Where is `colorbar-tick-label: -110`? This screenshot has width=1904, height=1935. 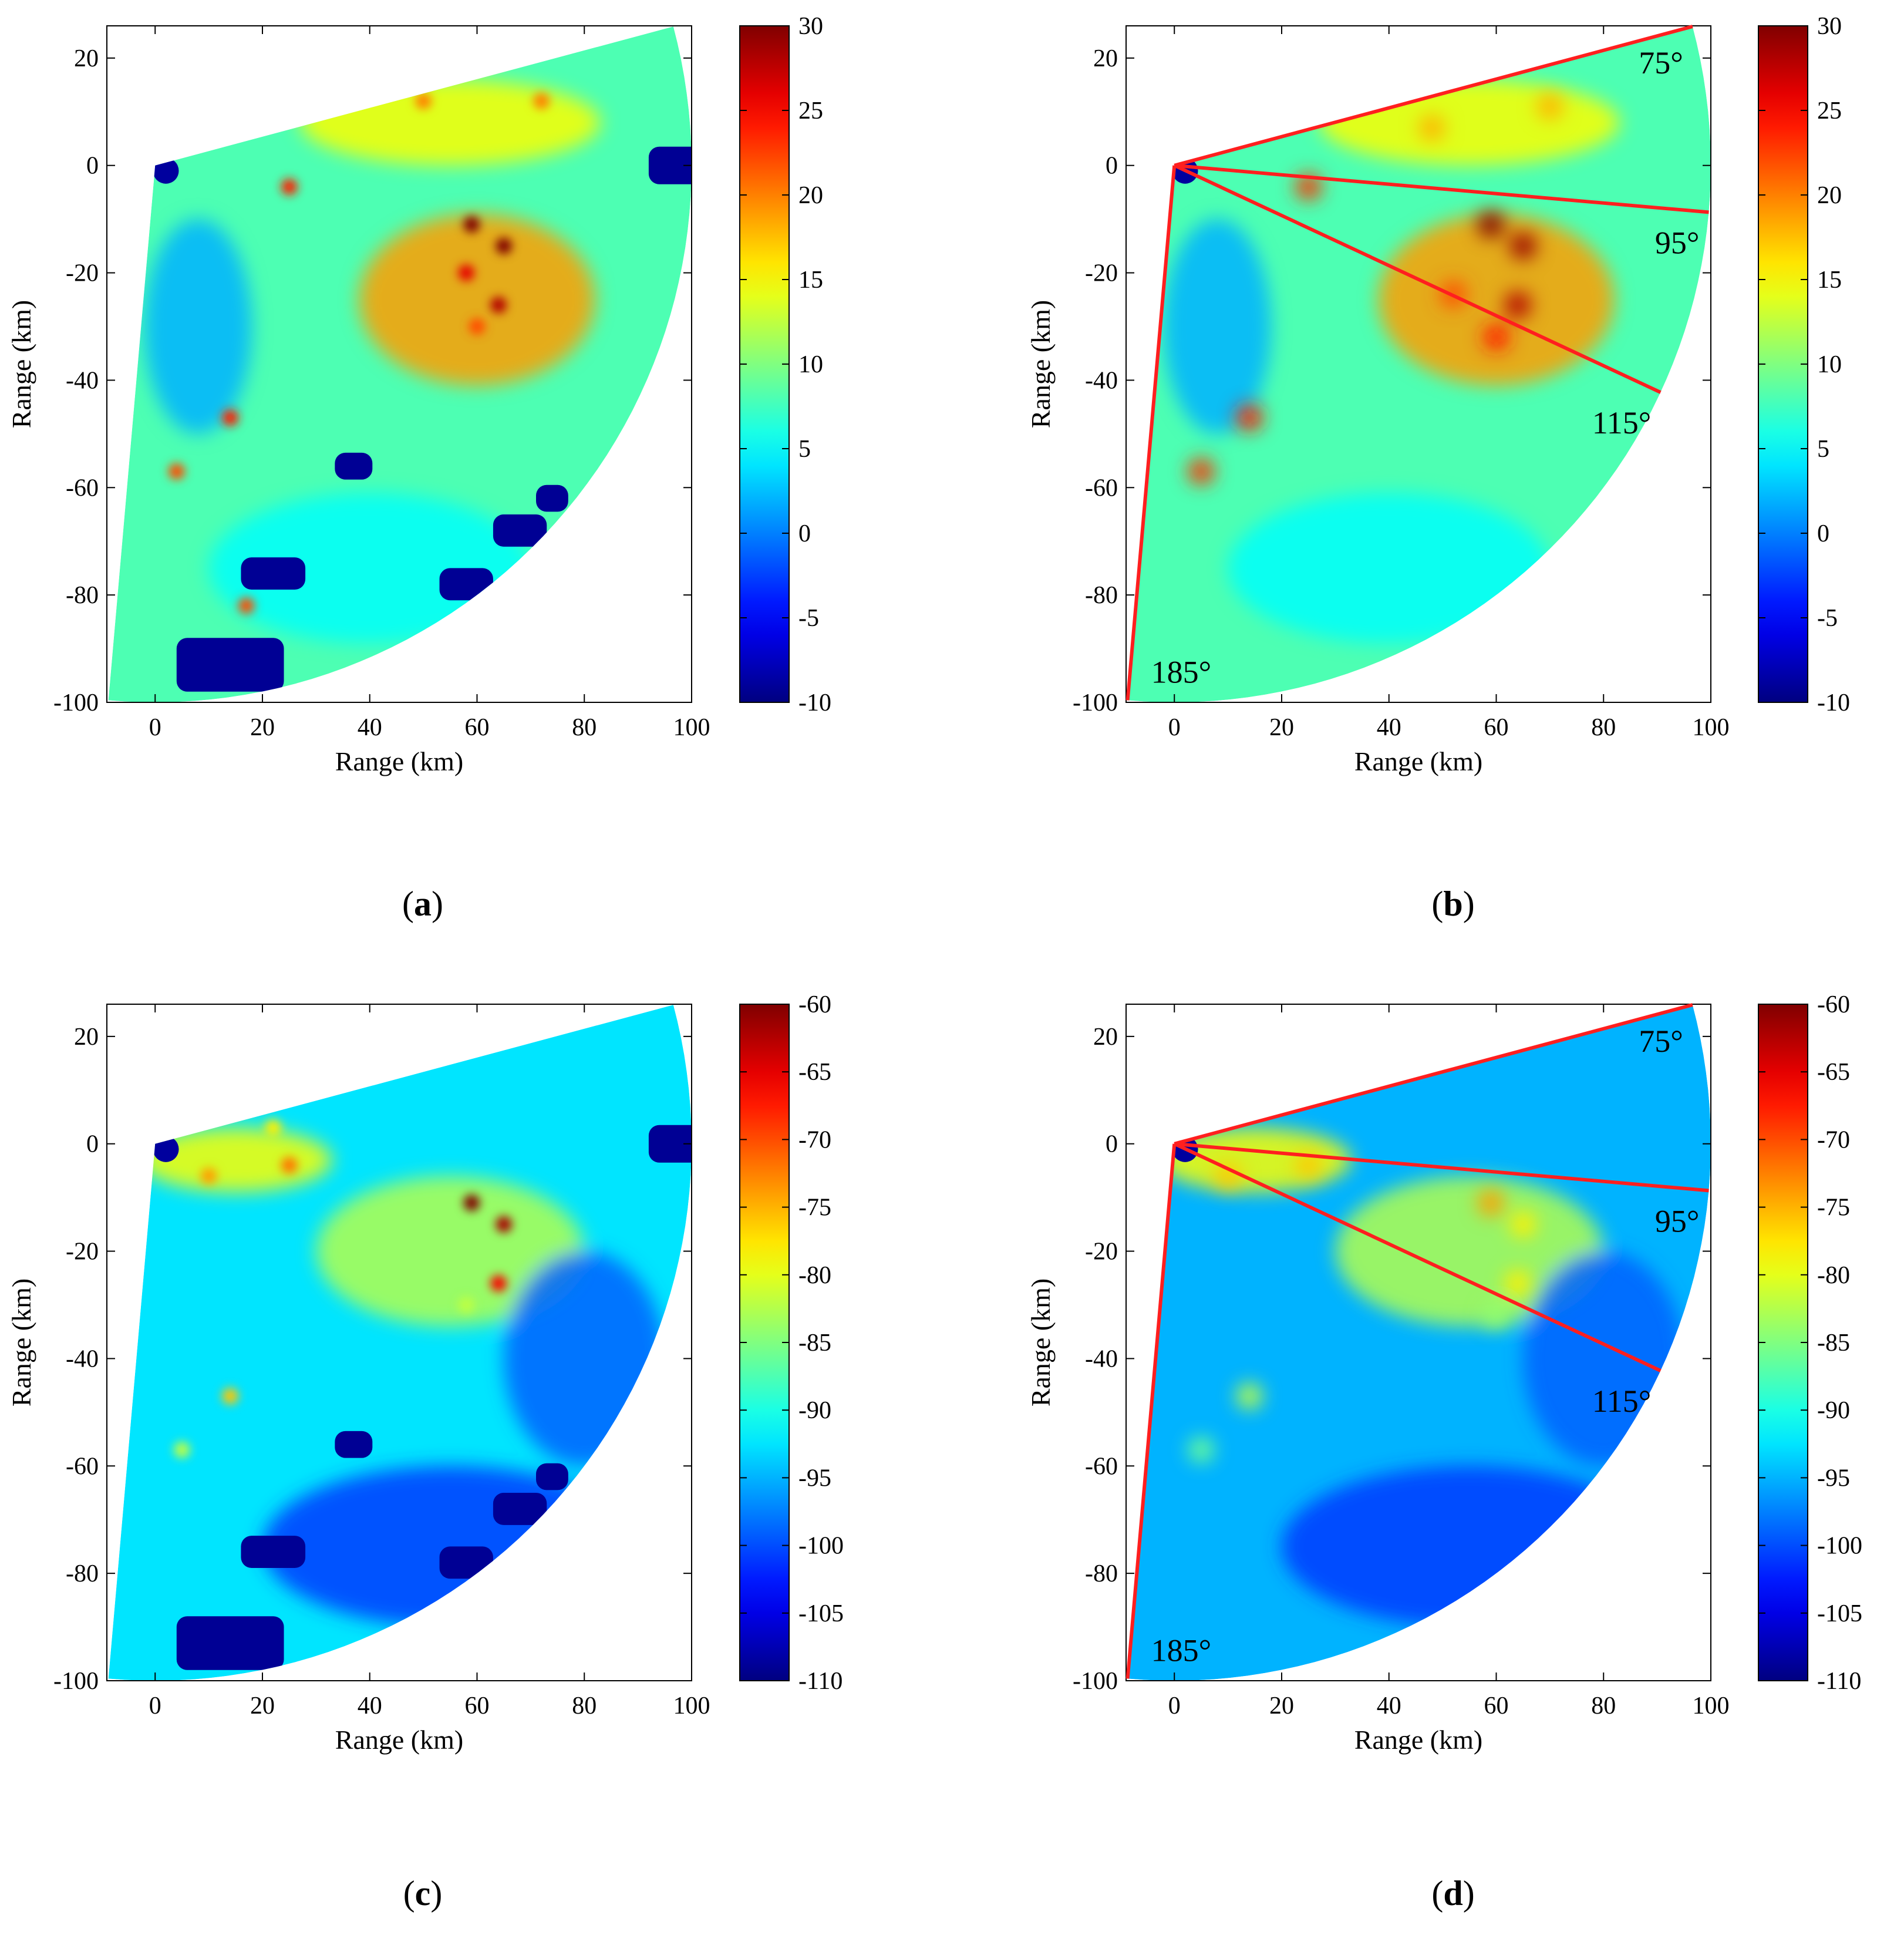
colorbar-tick-label: -110 is located at coordinates (1839, 1681).